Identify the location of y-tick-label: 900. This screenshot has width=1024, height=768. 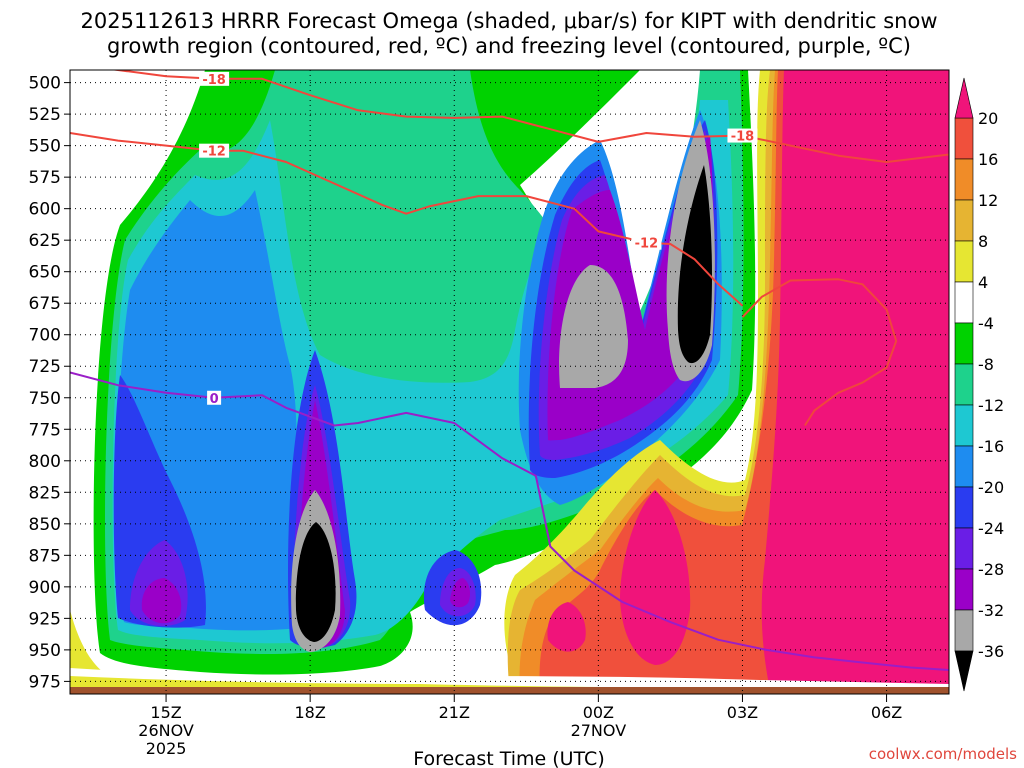
(45, 588).